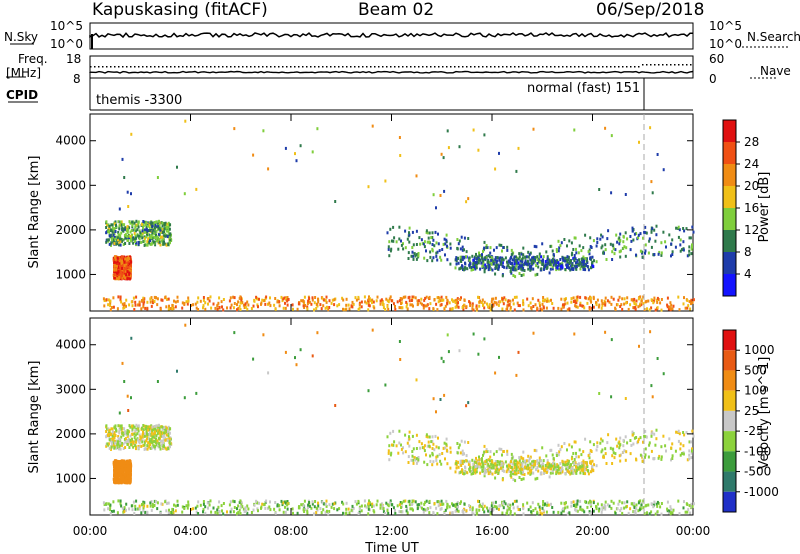  What do you see at coordinates (717, 59) in the screenshot?
I see `nave-tick-top: 60` at bounding box center [717, 59].